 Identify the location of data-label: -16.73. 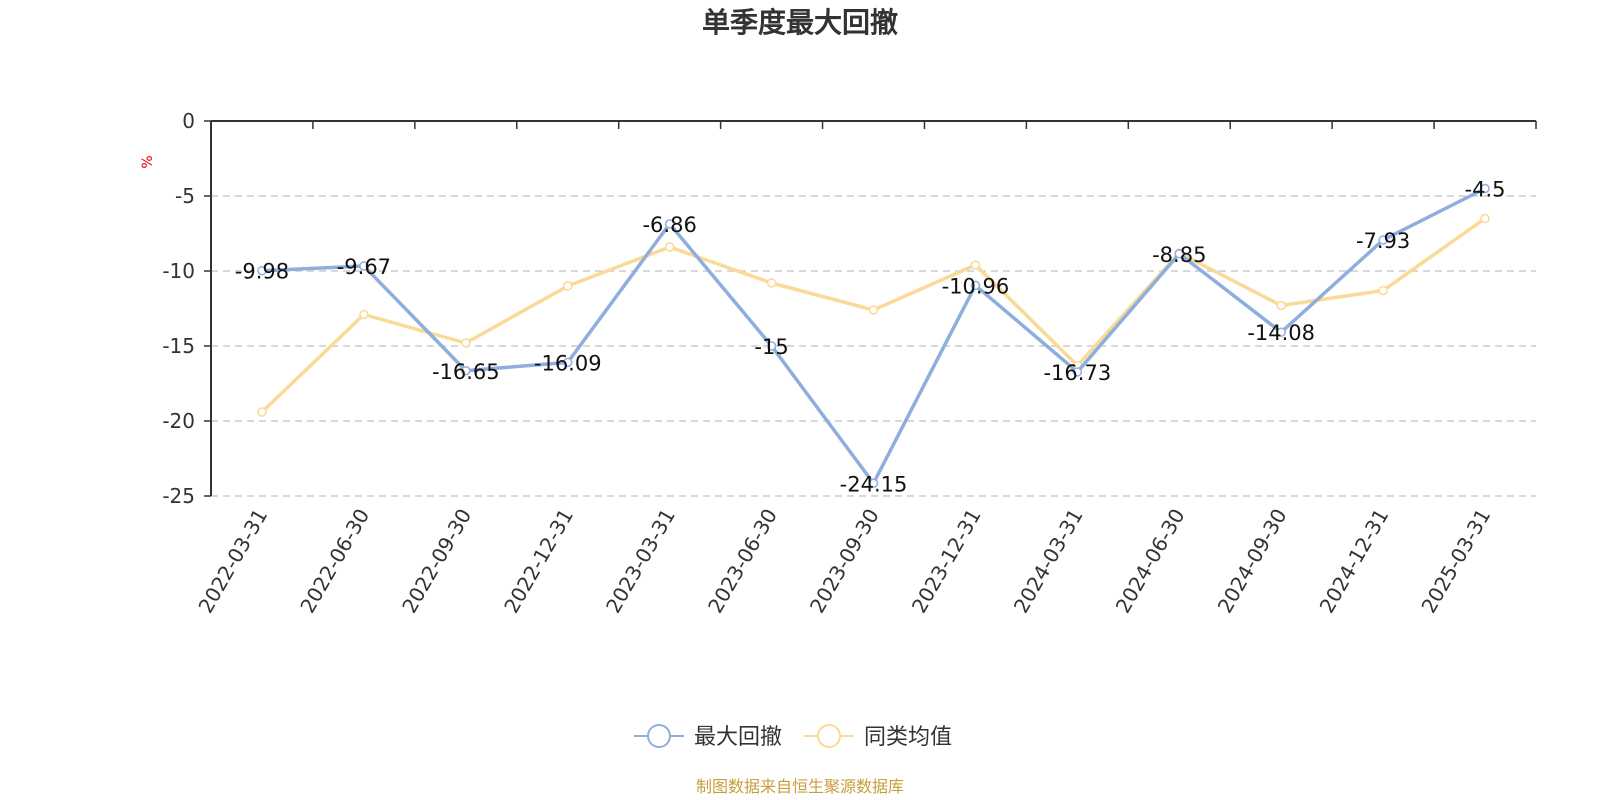
(1077, 373).